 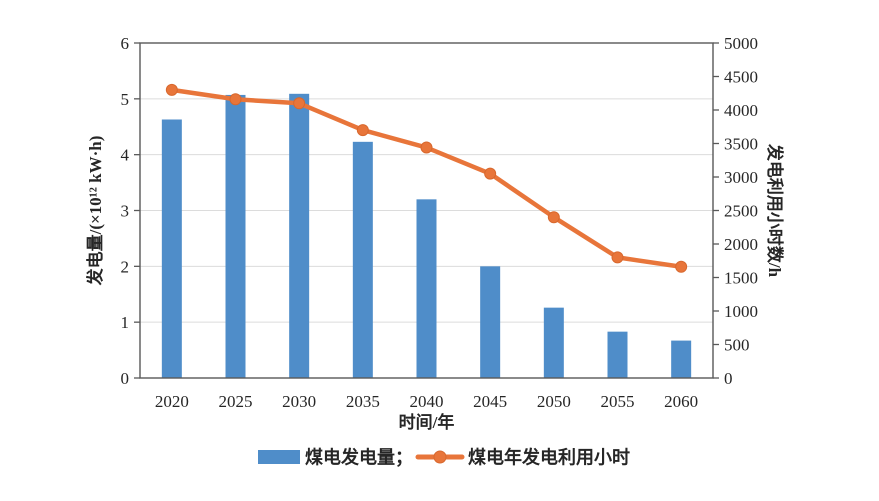 What do you see at coordinates (362, 259) in the screenshot?
I see `bar-2035` at bounding box center [362, 259].